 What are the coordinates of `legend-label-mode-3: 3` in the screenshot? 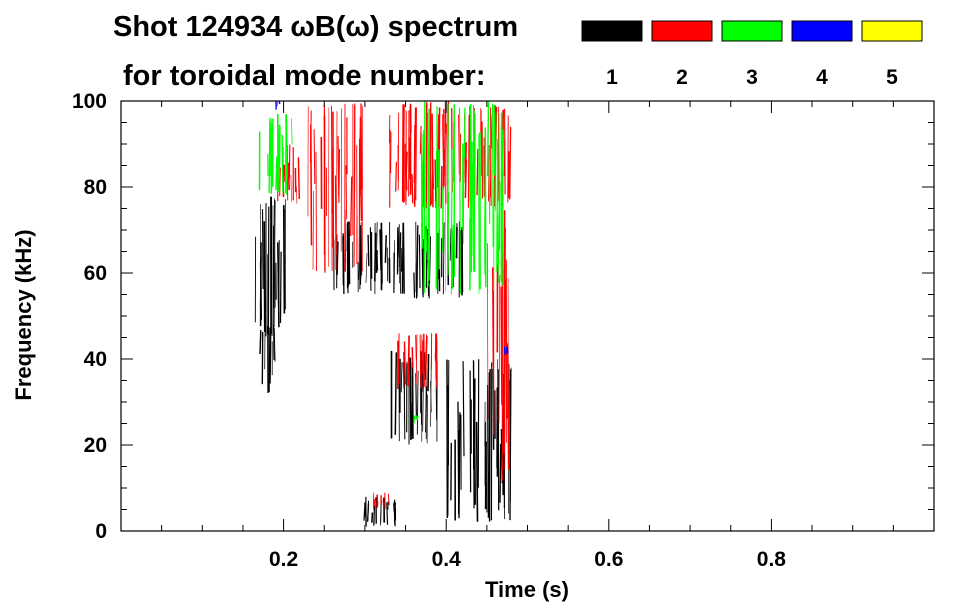 It's located at (752, 77).